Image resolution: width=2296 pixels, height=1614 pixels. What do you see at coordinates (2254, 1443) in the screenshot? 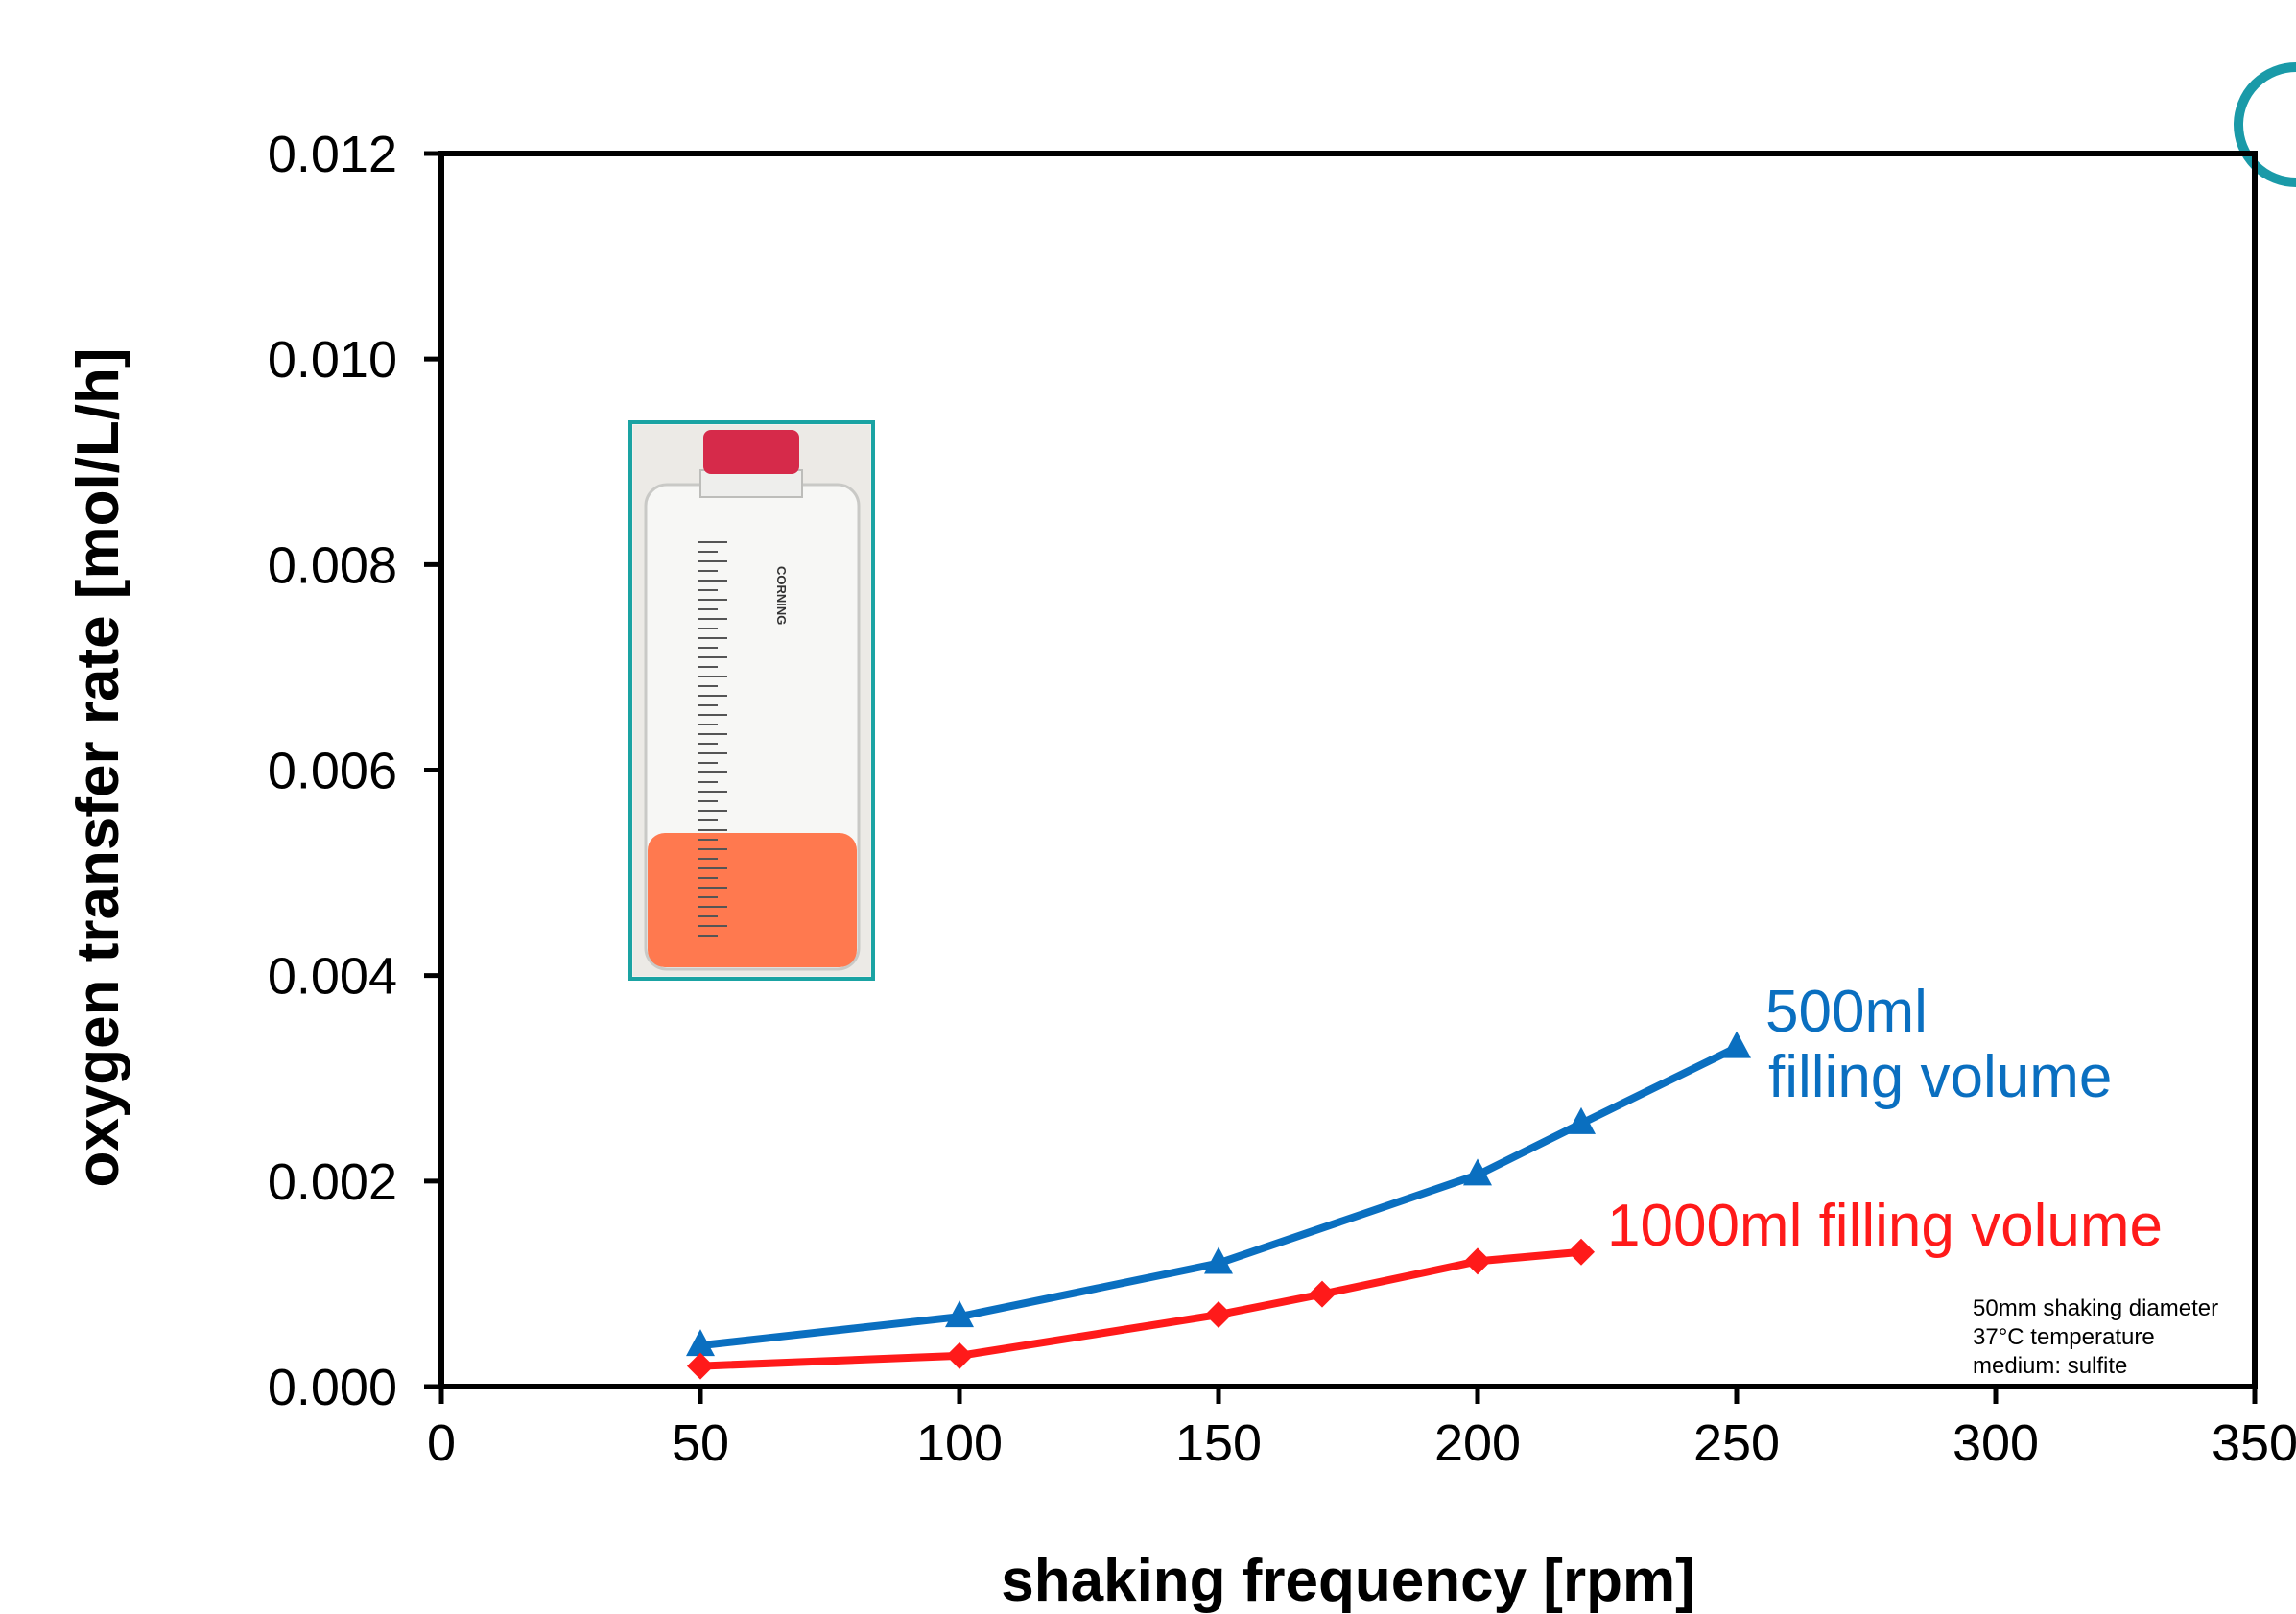
I see `x-tick-label: 350` at bounding box center [2254, 1443].